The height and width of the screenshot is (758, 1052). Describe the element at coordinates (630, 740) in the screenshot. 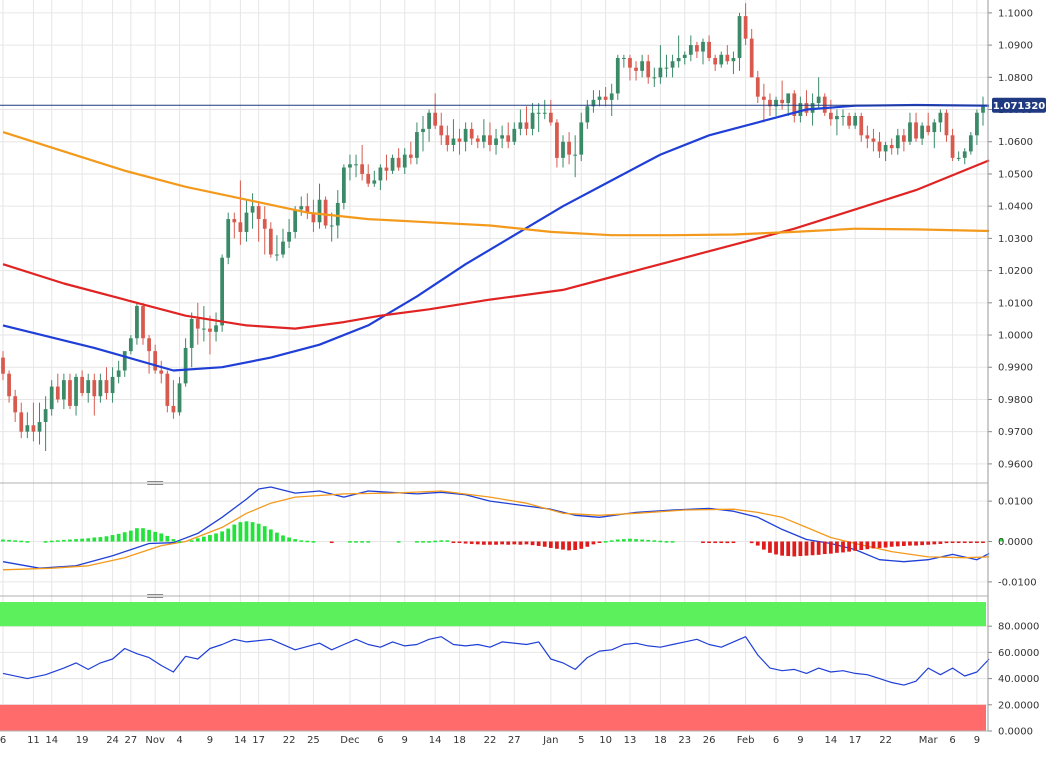

I see `x-tick-label: 13` at that location.